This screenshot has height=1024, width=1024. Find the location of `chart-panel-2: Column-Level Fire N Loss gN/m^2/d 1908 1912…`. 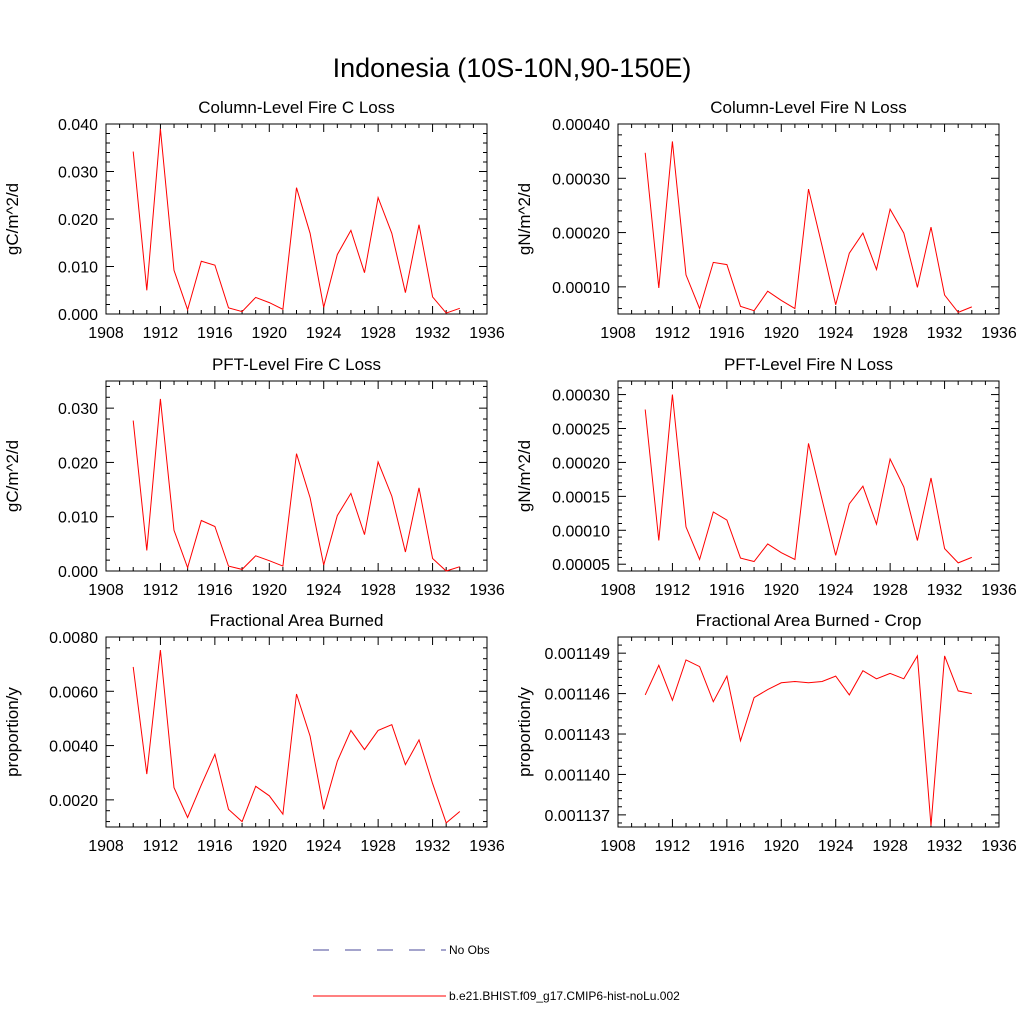

chart-panel-2: Column-Level Fire N Loss gN/m^2/d 1908 1912… is located at coordinates (766, 220).